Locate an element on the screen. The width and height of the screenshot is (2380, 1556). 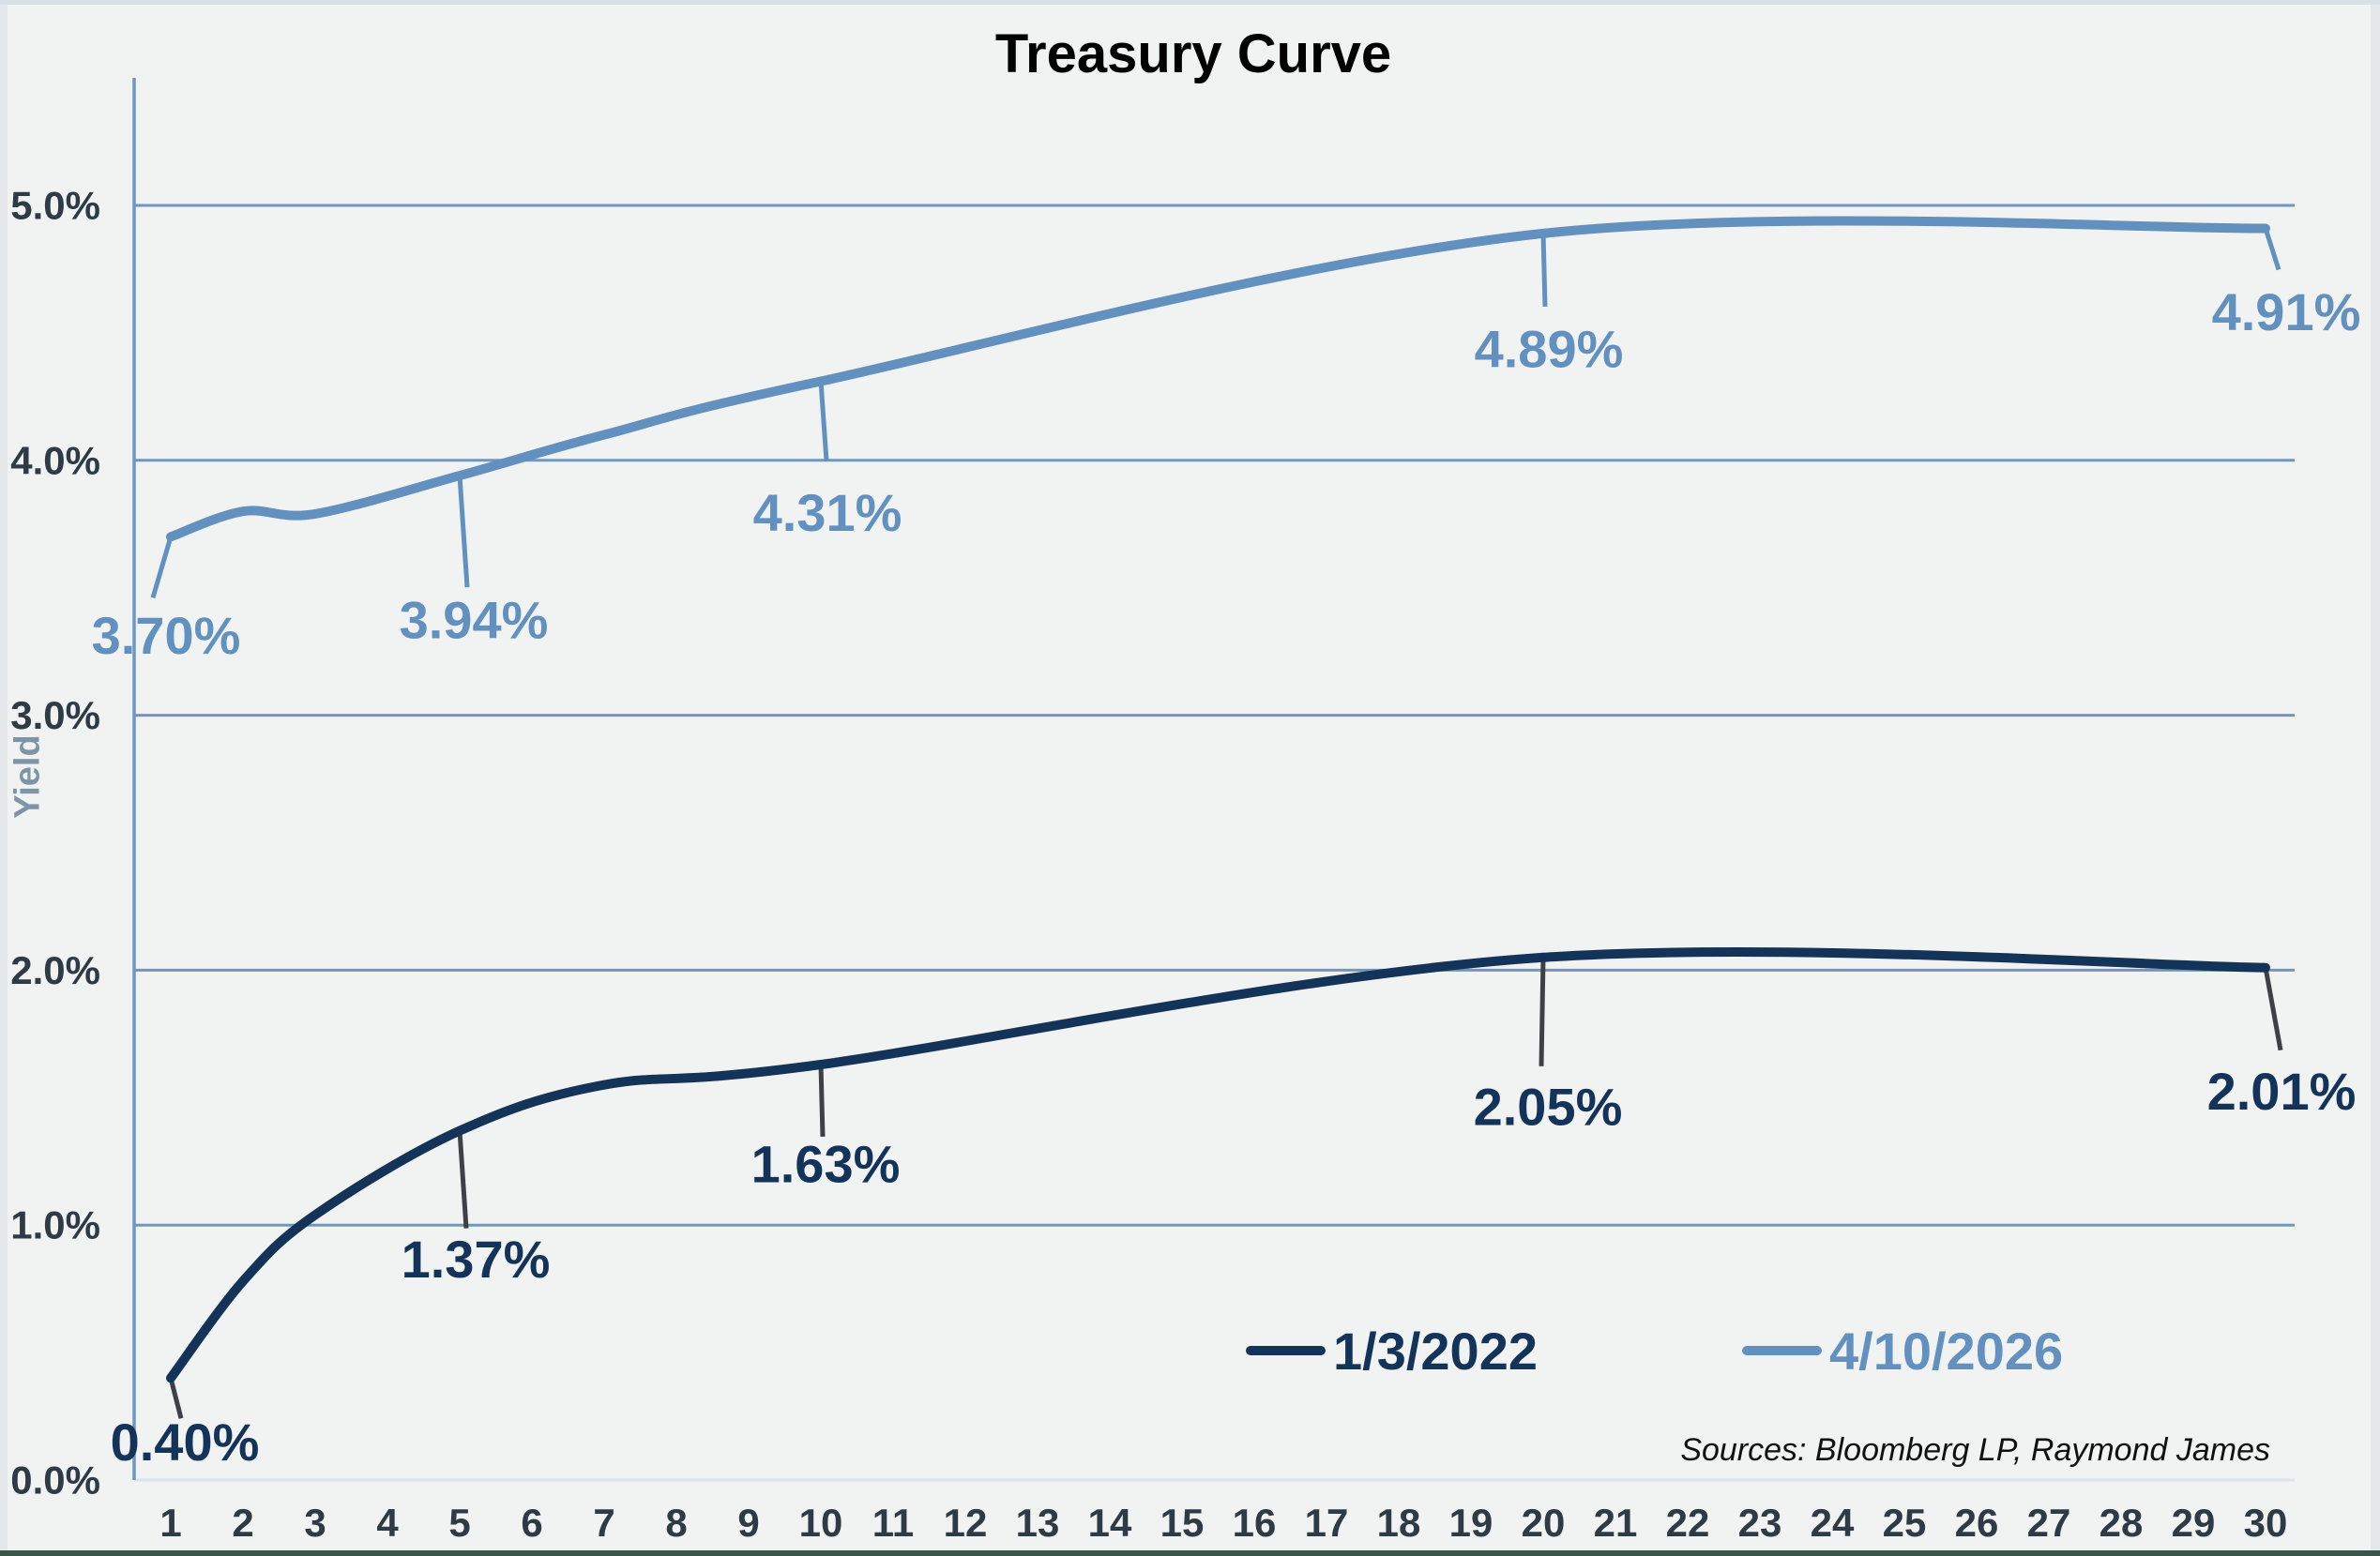
x-tick-label-4: 4 is located at coordinates (387, 1523).